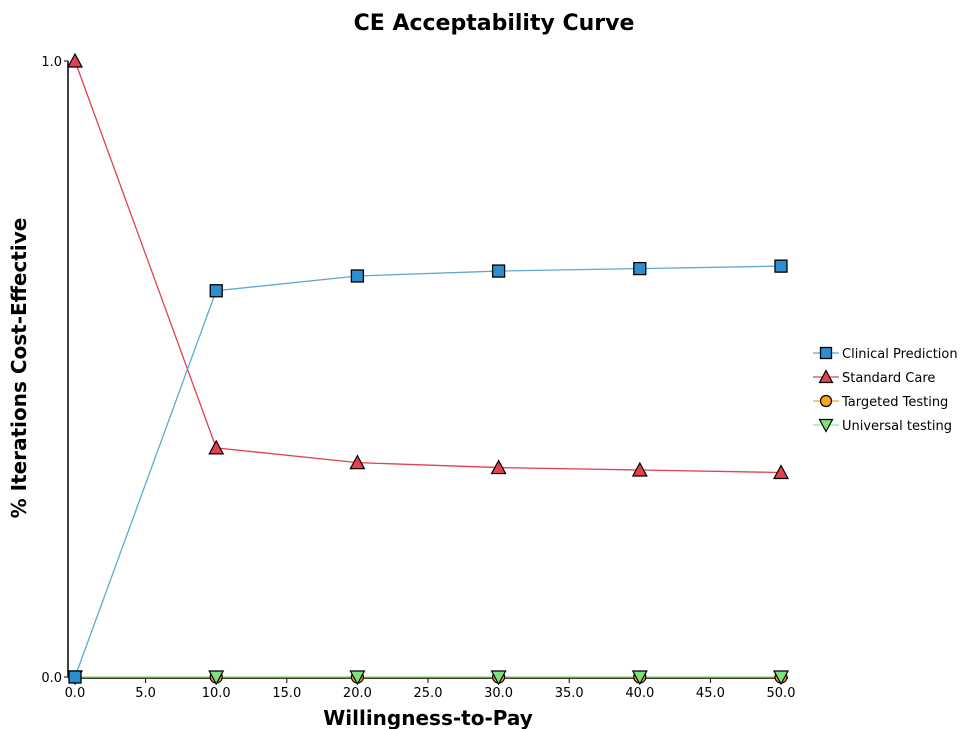 The image size is (969, 729). I want to click on legend-label: Clinical Prediction, so click(900, 354).